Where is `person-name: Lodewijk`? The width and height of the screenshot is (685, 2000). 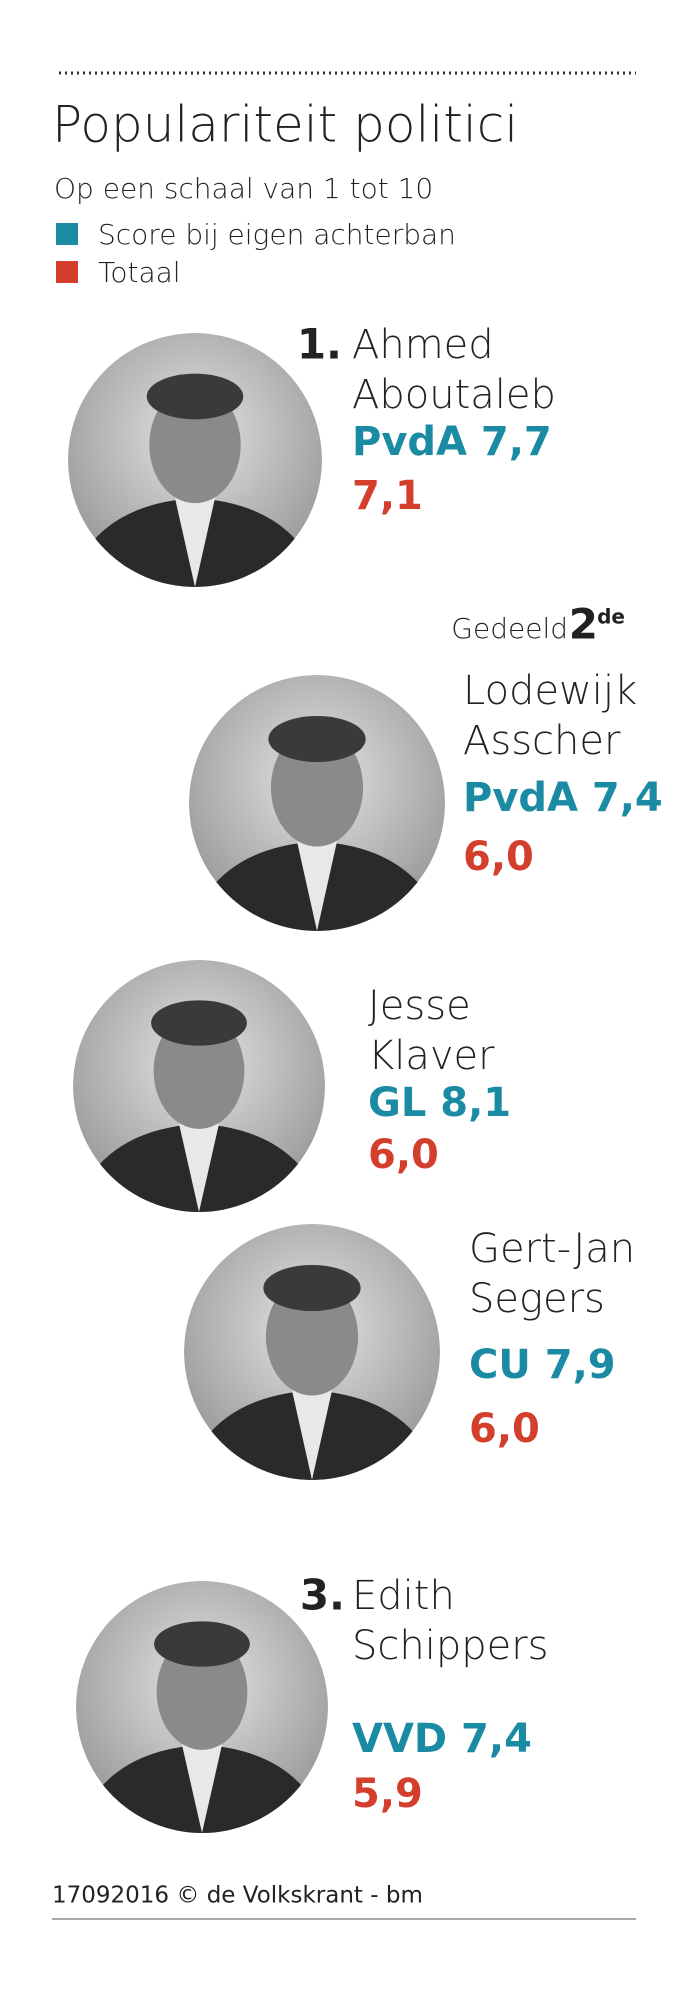 person-name: Lodewijk is located at coordinates (550, 691).